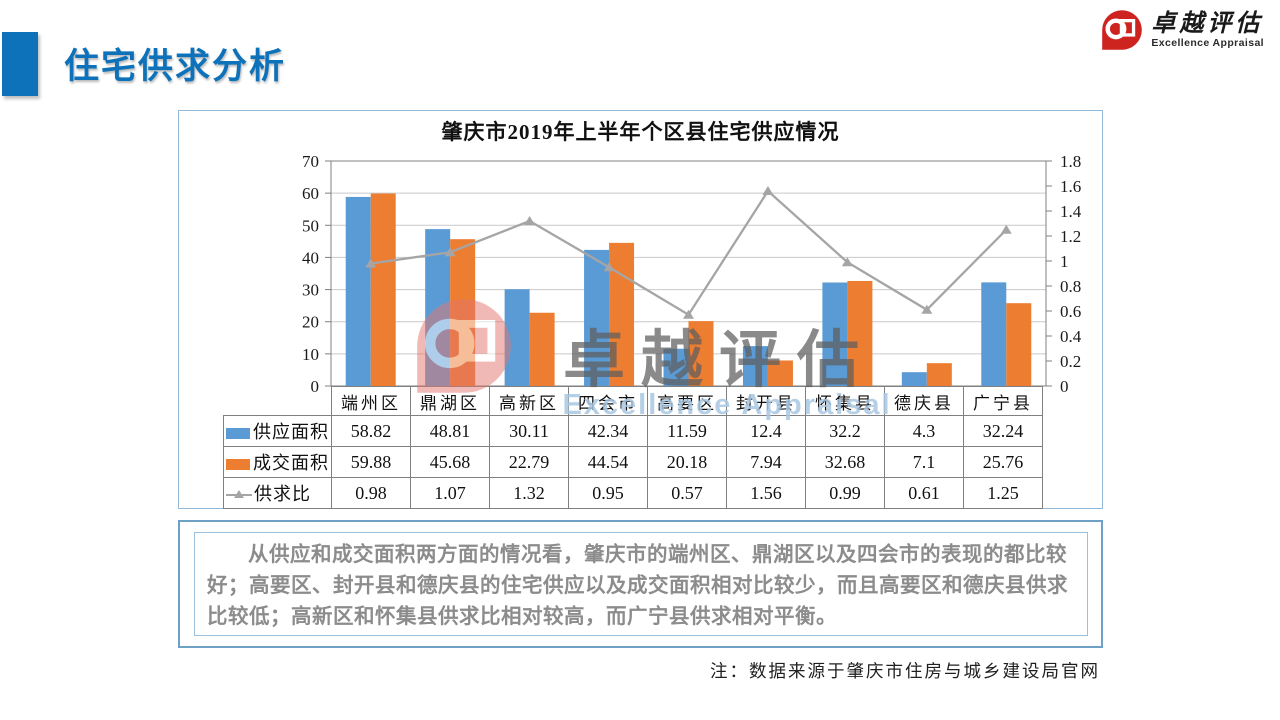  What do you see at coordinates (687, 493) in the screenshot?
I see `value-cell: 0.57` at bounding box center [687, 493].